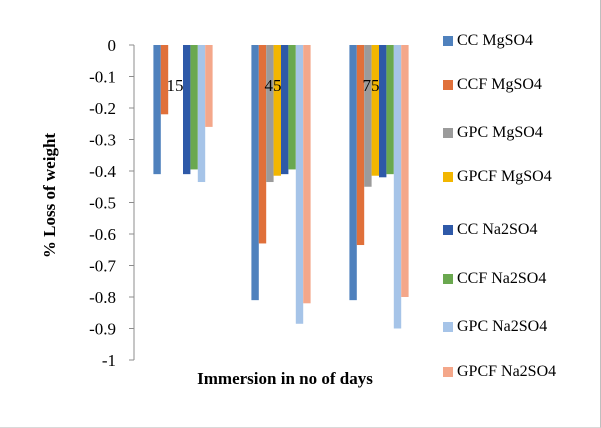 The image size is (601, 428). I want to click on legend-label: GPCF MgSO4, so click(504, 176).